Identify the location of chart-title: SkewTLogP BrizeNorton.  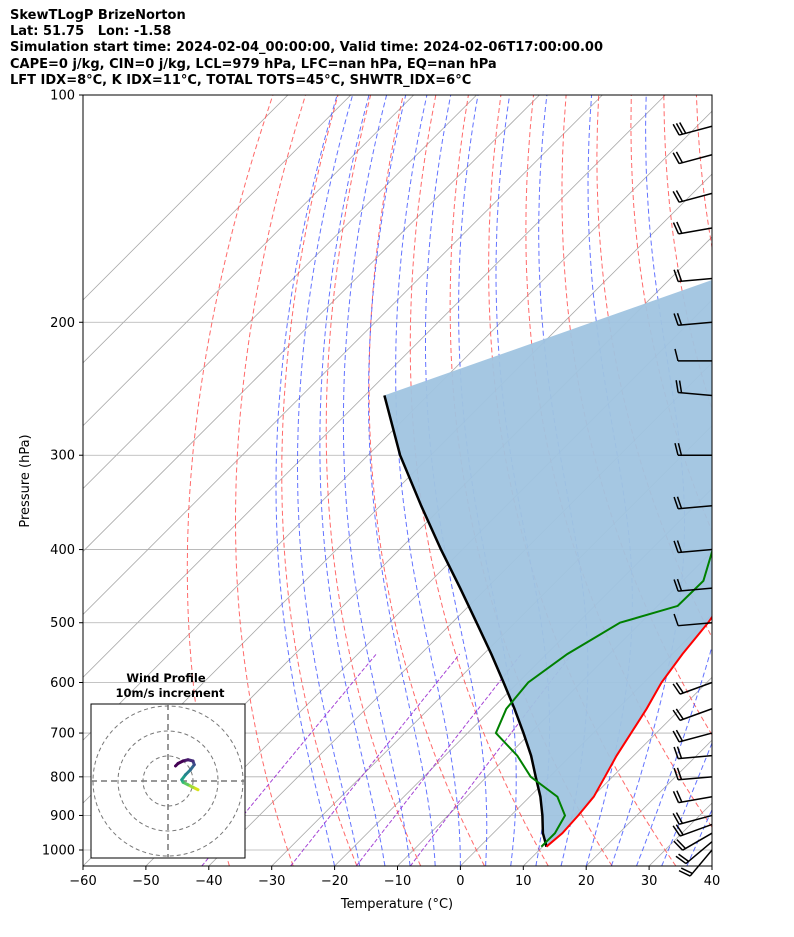
(98, 15).